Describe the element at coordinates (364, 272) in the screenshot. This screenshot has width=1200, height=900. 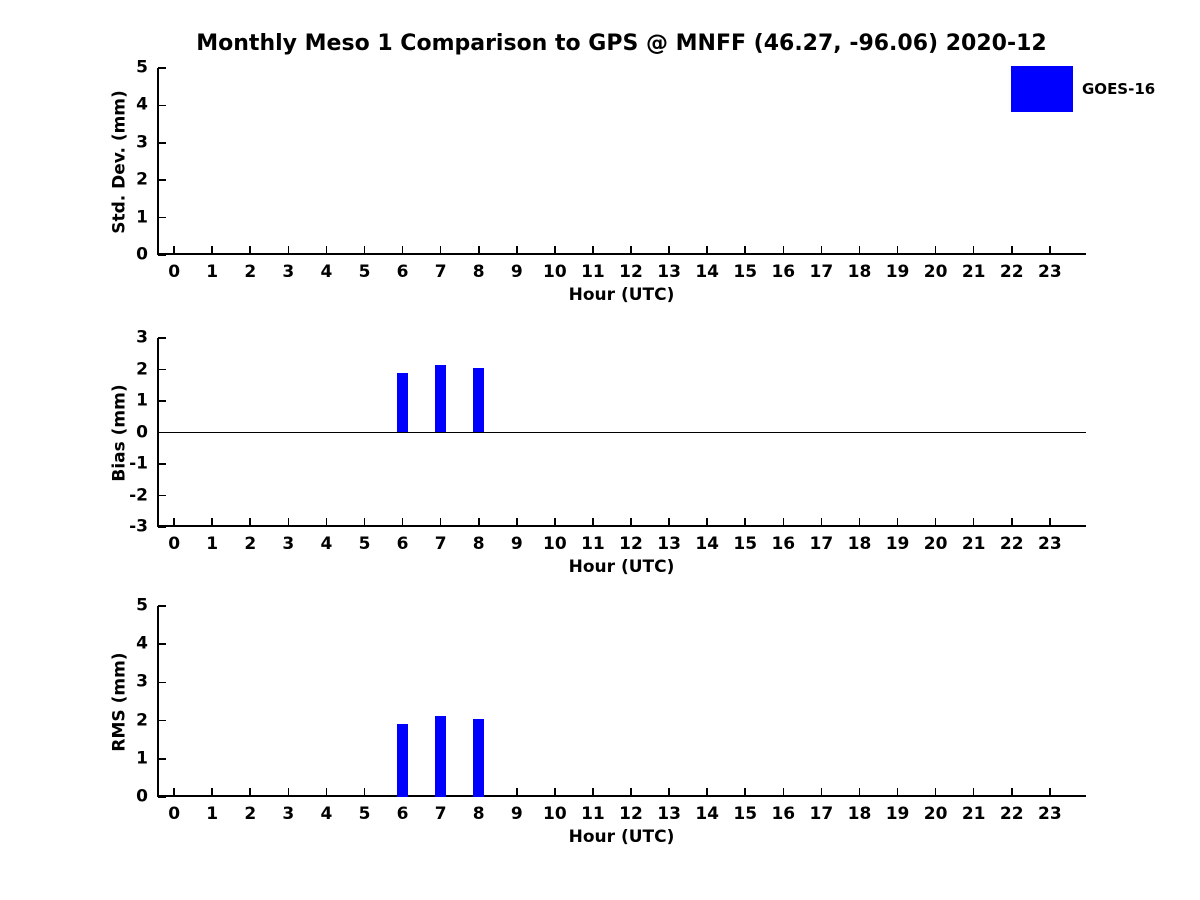
I see `x-tick-label: 5` at that location.